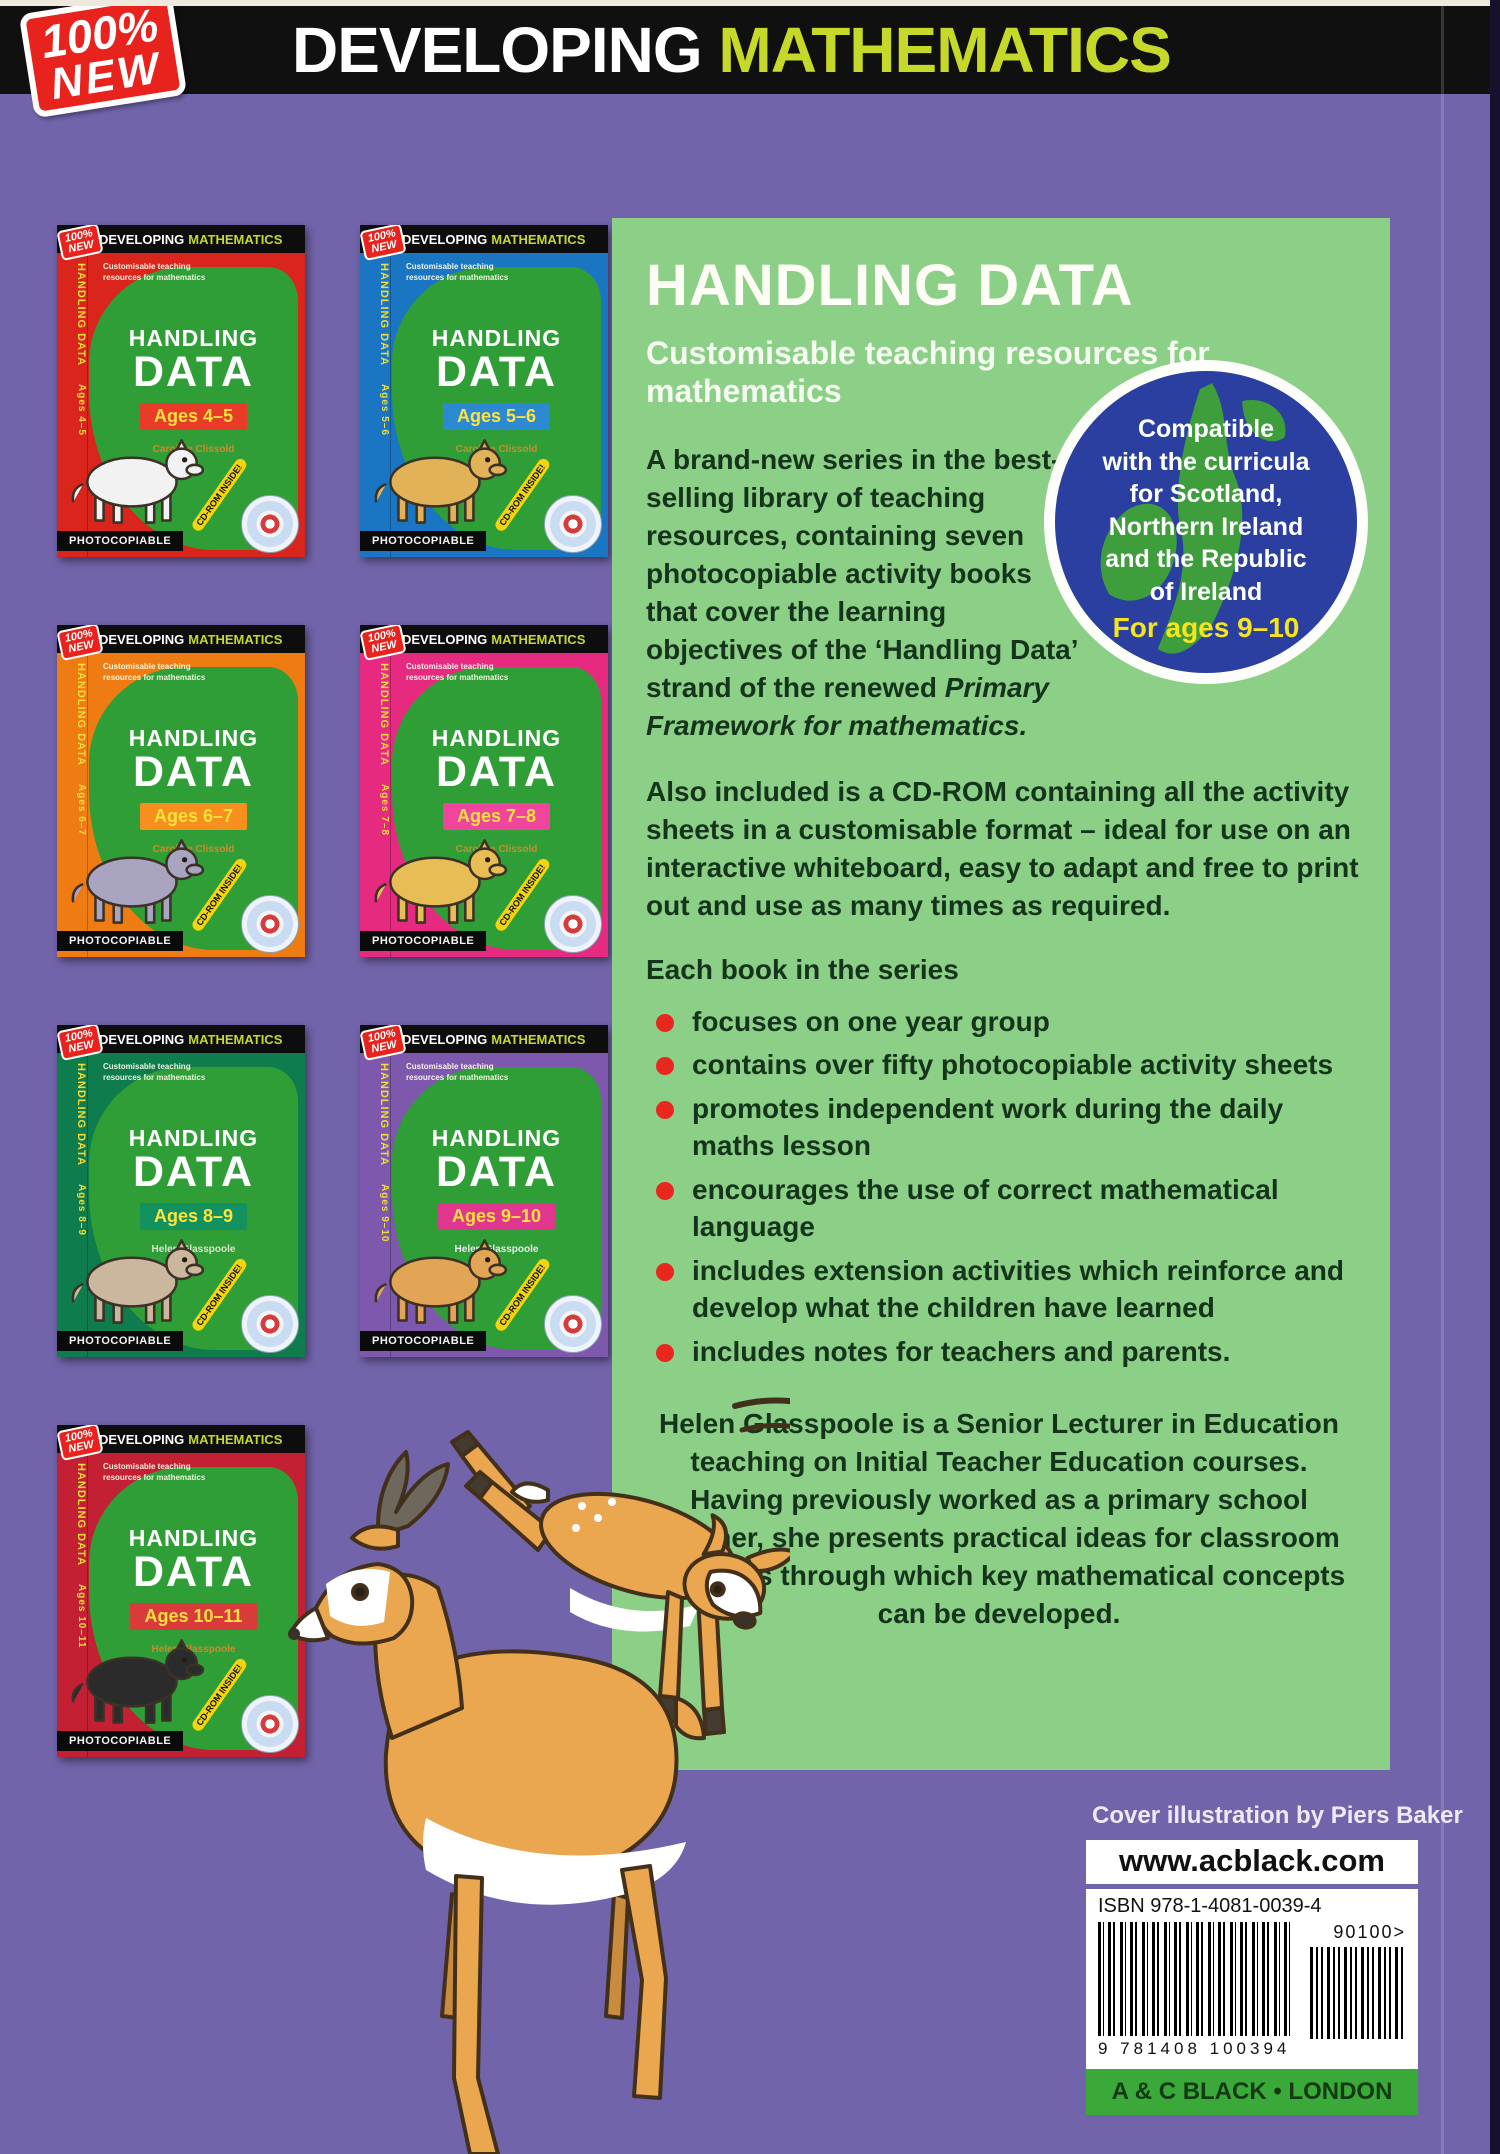 This screenshot has height=2154, width=1500. Describe the element at coordinates (138, 881) in the screenshot. I see `elephants-illustration` at that location.